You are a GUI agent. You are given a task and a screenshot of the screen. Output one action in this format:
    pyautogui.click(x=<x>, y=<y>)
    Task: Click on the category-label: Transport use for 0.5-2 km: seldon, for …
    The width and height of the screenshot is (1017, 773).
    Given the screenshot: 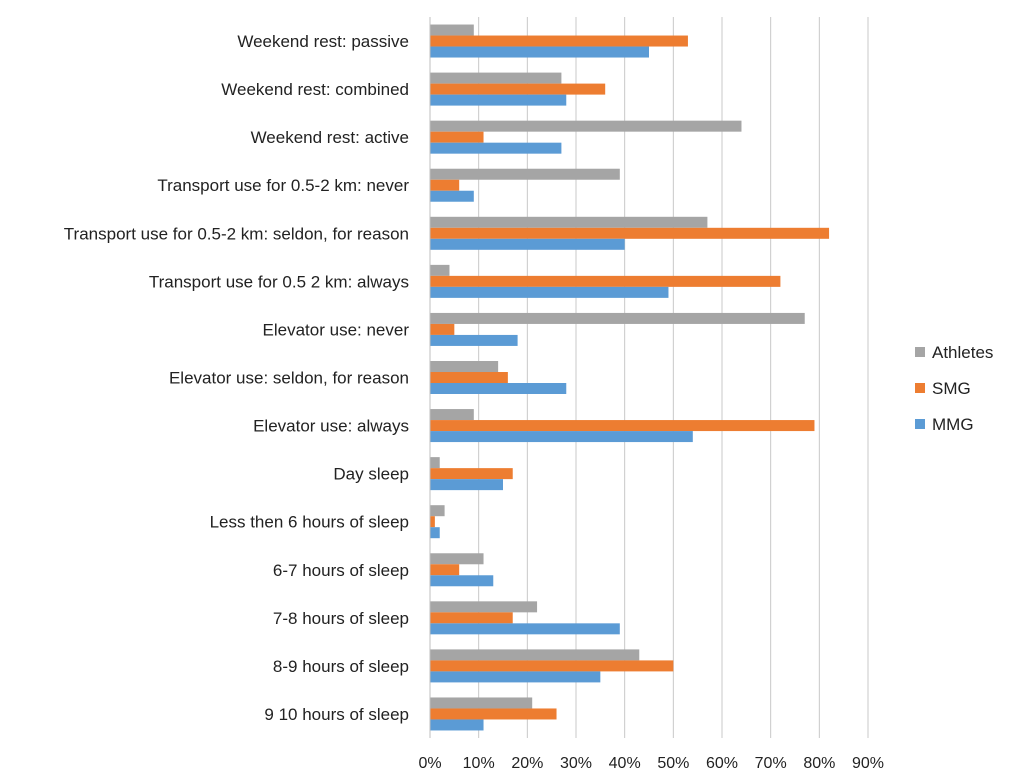 What is the action you would take?
    pyautogui.click(x=236, y=233)
    